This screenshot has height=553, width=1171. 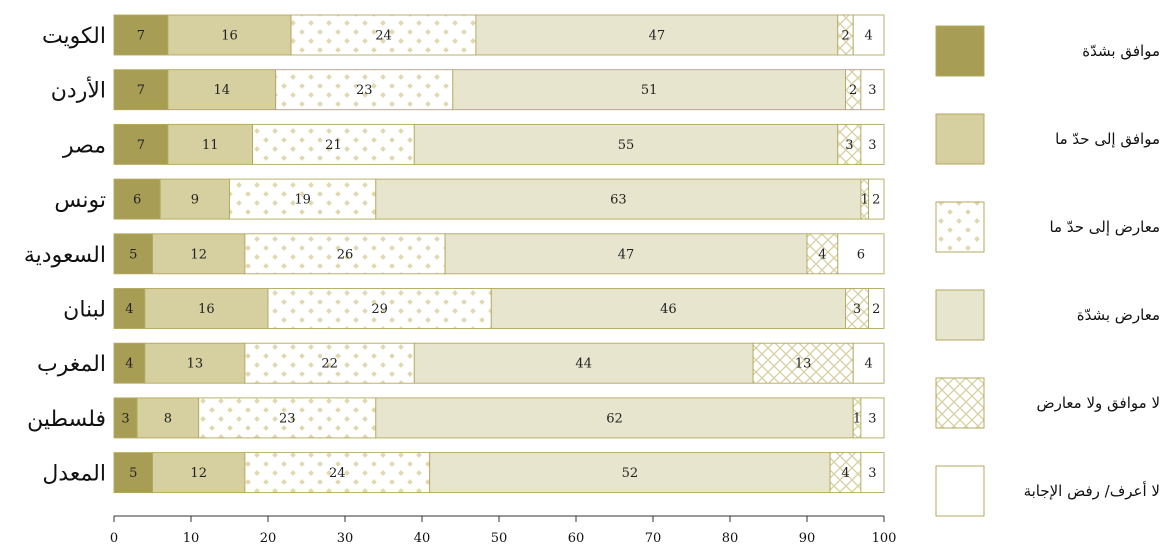 I want to click on segment-value-label: 11, so click(x=210, y=145).